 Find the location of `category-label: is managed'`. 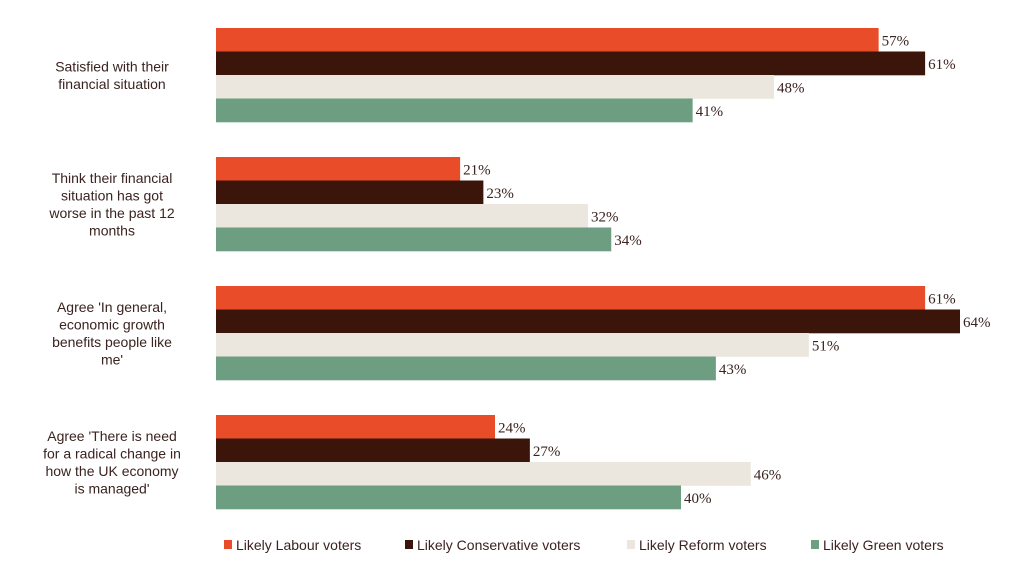

category-label: is managed' is located at coordinates (111, 488).